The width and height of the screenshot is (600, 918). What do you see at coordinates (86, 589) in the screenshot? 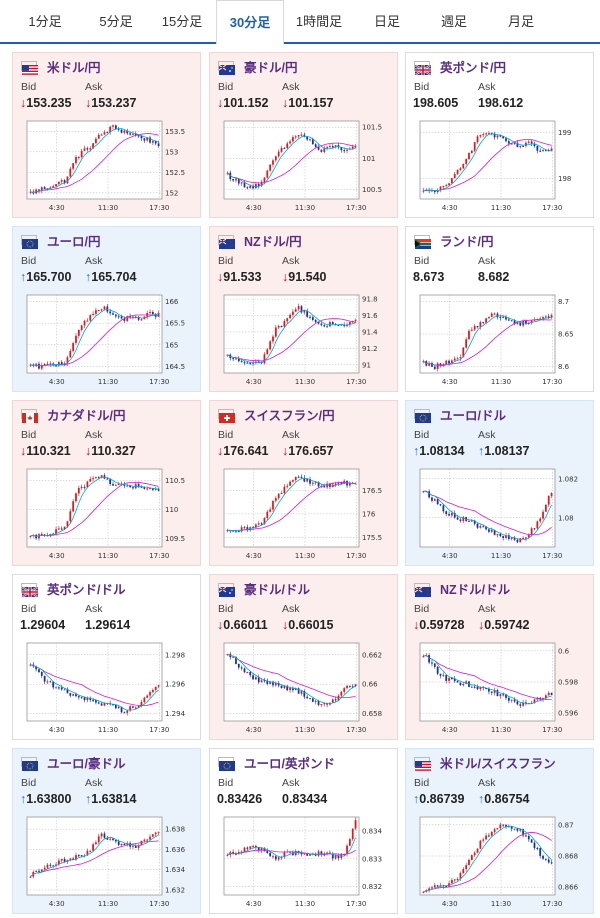
I see `currency-pair-link: 英ポンド/ドル` at bounding box center [86, 589].